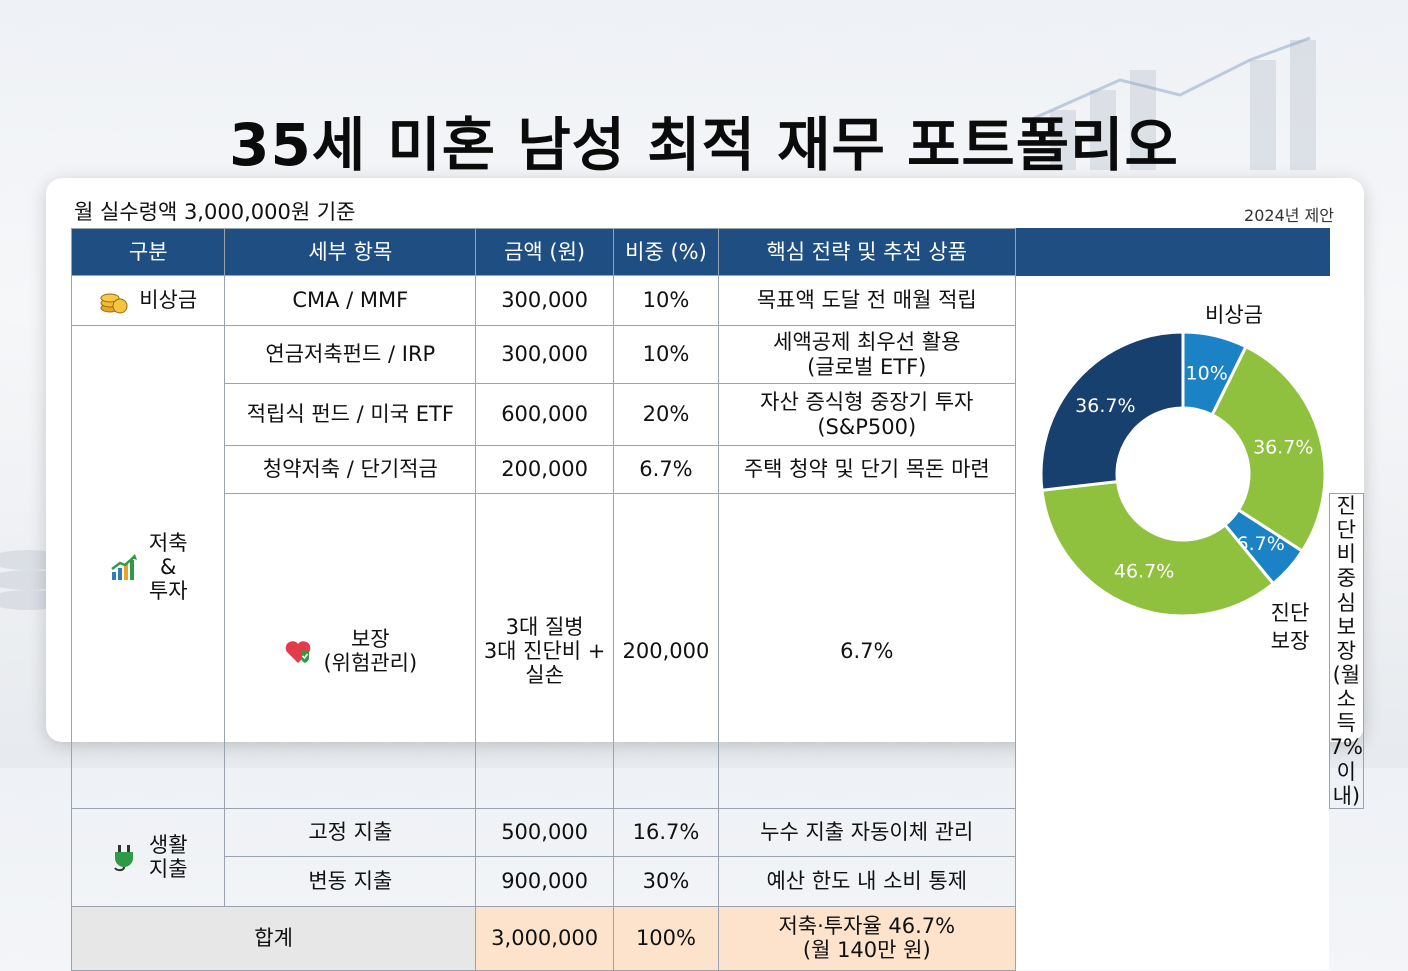 Image resolution: width=1408 pixels, height=971 pixels. I want to click on category-living-line2: 지출, so click(168, 869).